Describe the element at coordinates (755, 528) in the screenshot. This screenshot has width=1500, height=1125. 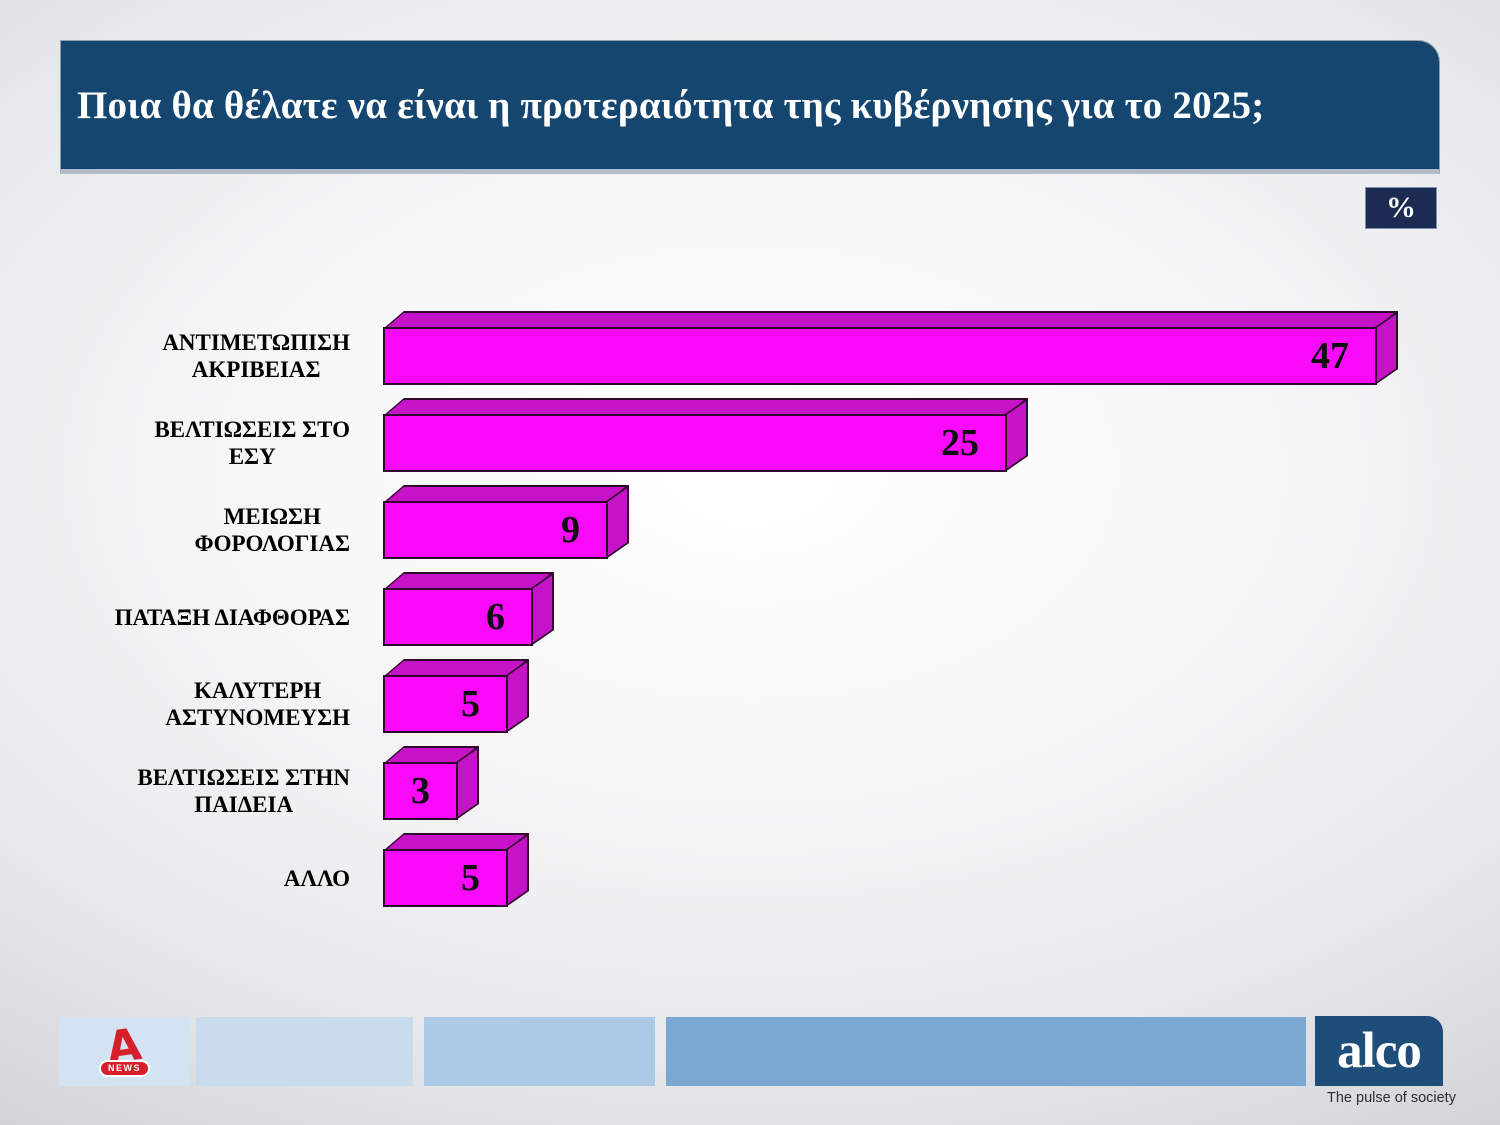
I see `chart-row: ΜΕΙΩΣΗ ΦΟΡΟΛΟΓΙΑΣ 9` at that location.